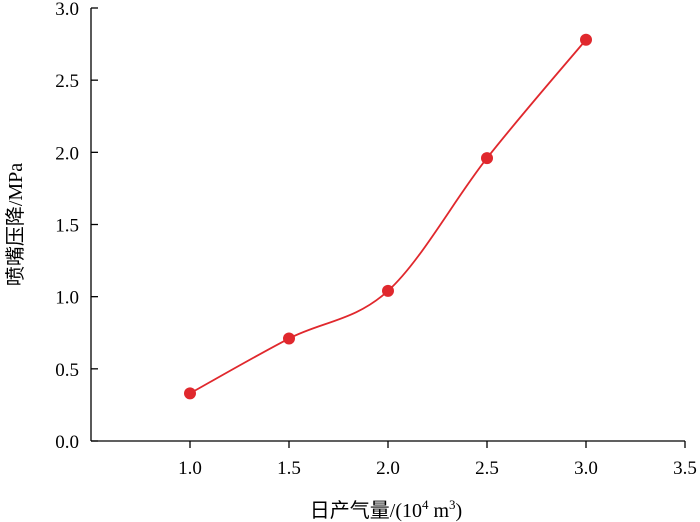 The height and width of the screenshot is (522, 700). I want to click on y-tick-label: 0.5, so click(67, 370).